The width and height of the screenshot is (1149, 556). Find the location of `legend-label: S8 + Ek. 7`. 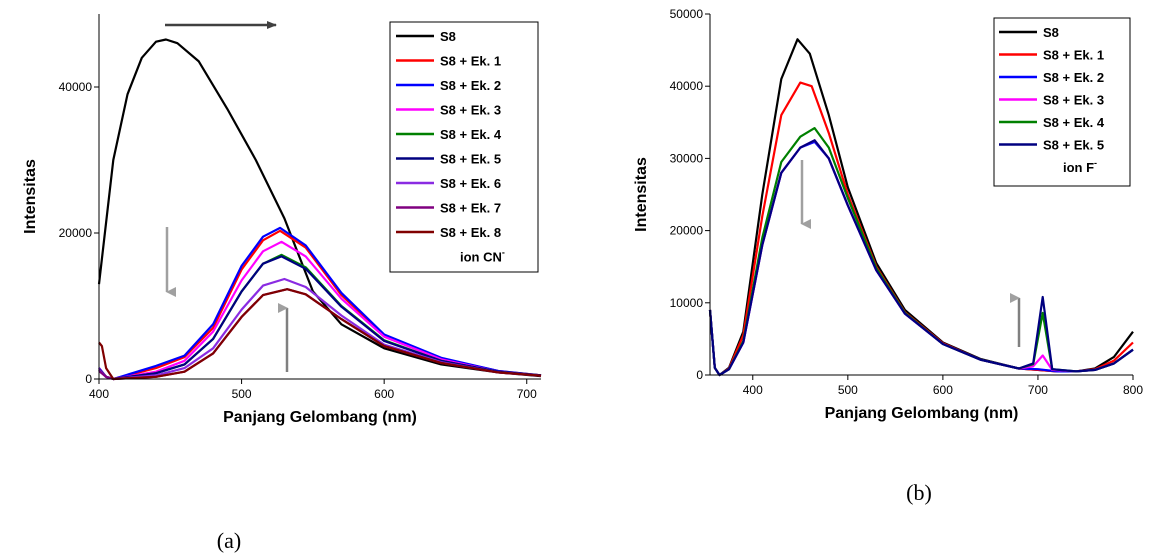

legend-label: S8 + Ek. 7 is located at coordinates (470, 208).